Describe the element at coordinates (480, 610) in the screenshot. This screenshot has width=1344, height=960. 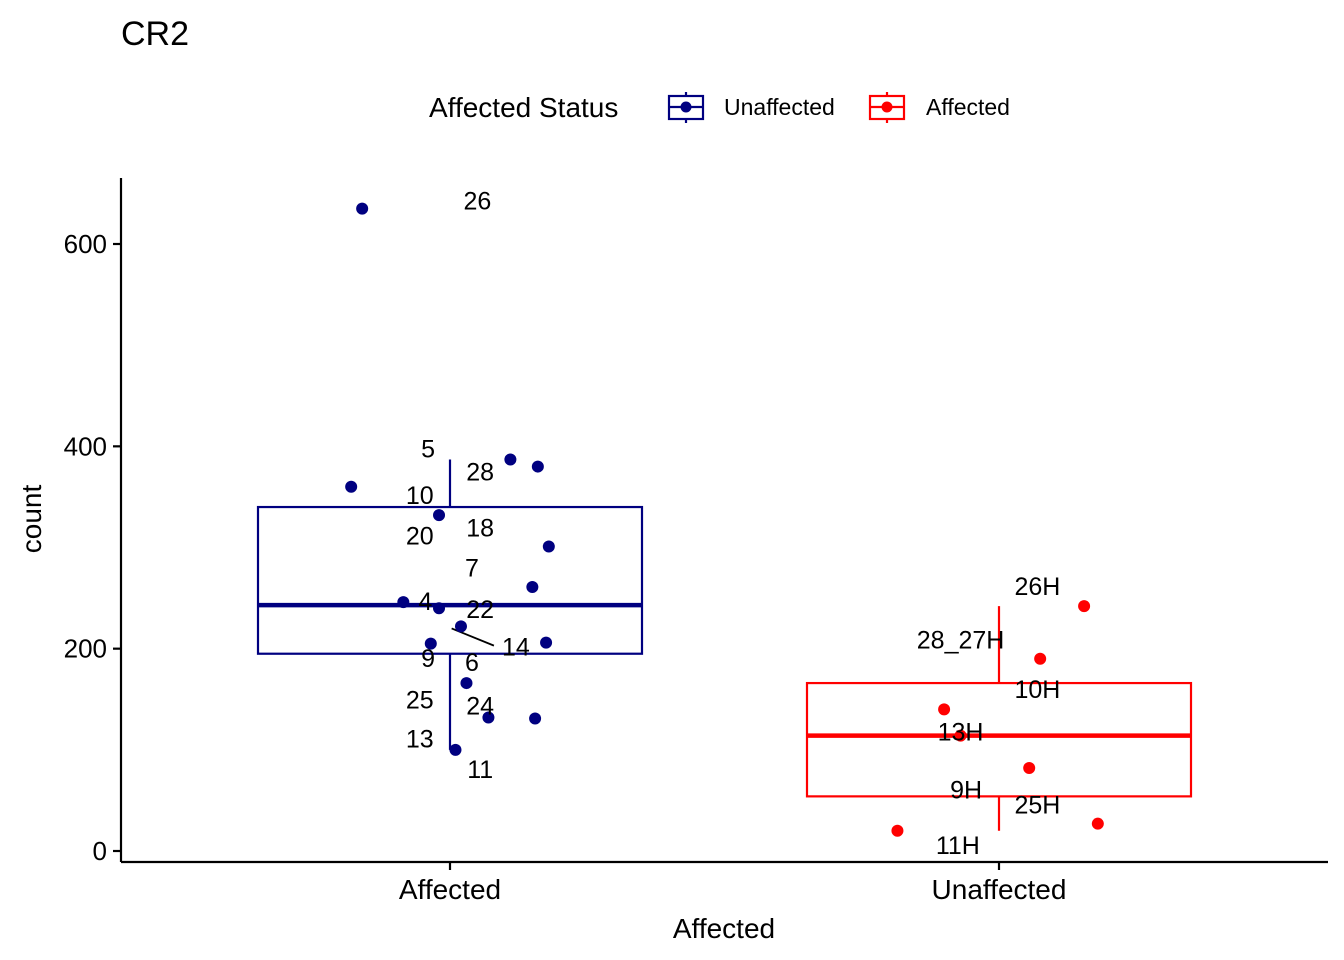
I see `point-label: 22` at that location.